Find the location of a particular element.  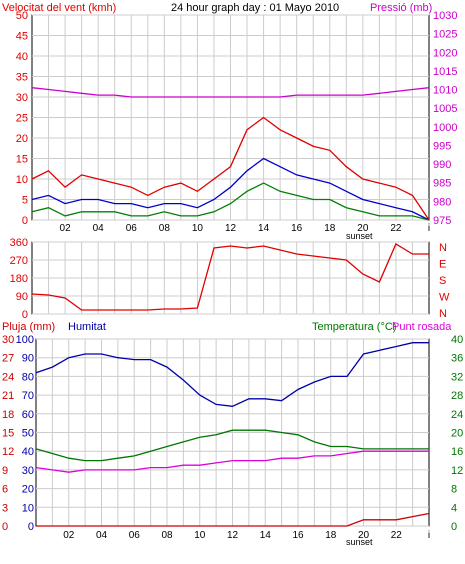

pressure-y-tick-label: 1000 is located at coordinates (445, 128).